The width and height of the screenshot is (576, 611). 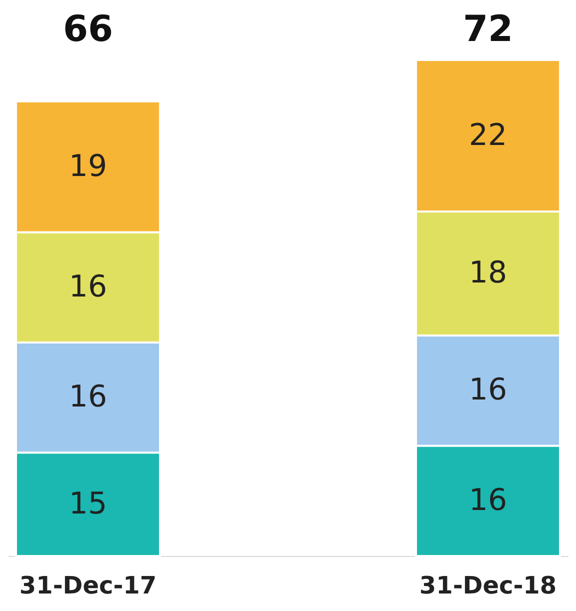 I want to click on data-label: 15, so click(x=88, y=504).